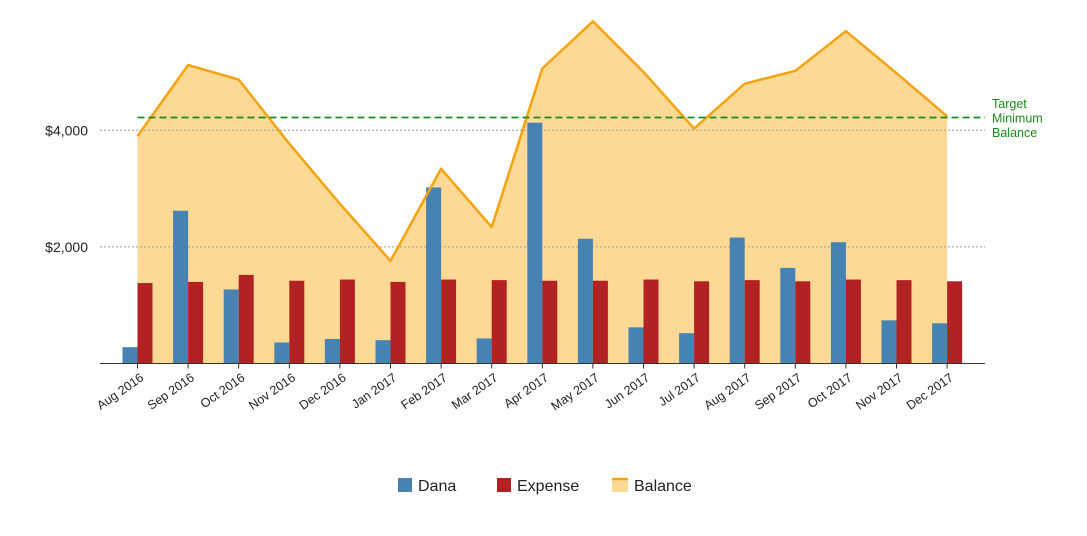 Image resolution: width=1087 pixels, height=536 pixels. Describe the element at coordinates (679, 389) in the screenshot. I see `x-tick-label-11: Jul 2017` at that location.